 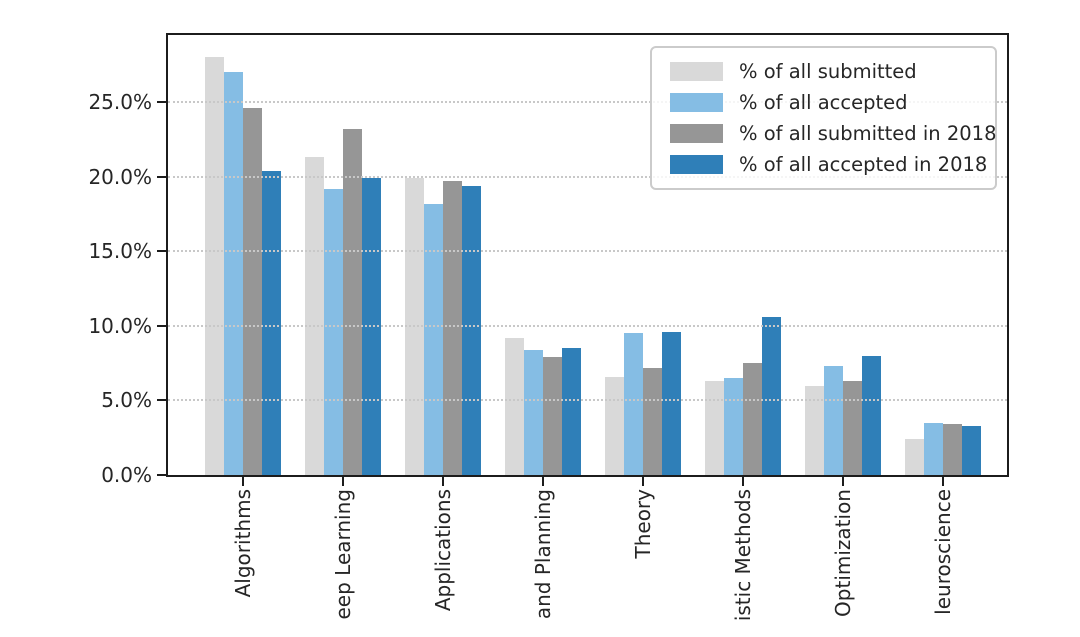 I want to click on bar-series2-cat4, so click(x=652, y=421).